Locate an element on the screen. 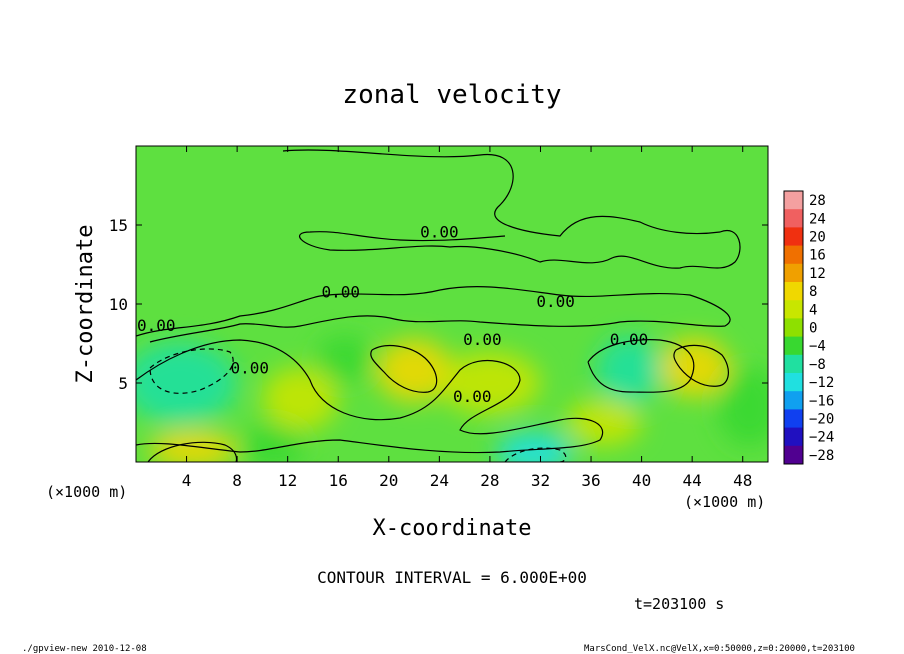 This screenshot has height=654, width=904. contour-positive-right is located at coordinates (701, 365).